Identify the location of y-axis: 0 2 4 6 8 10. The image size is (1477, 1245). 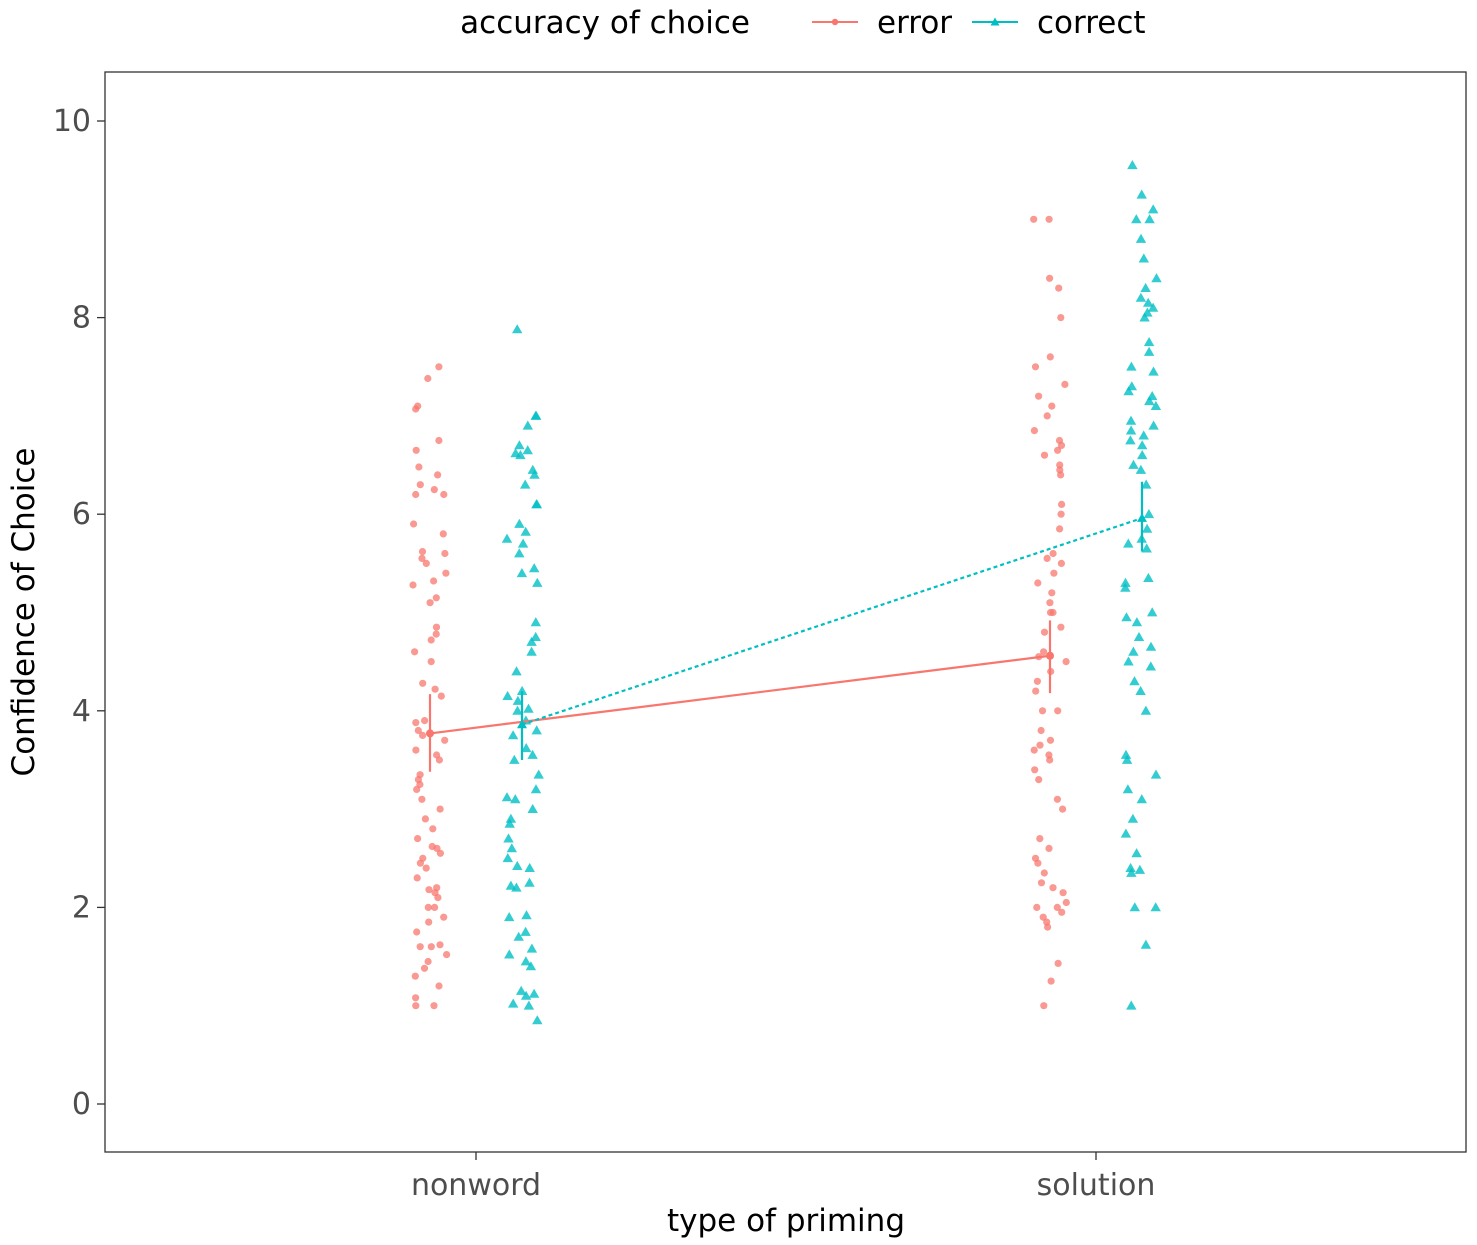
(79, 613).